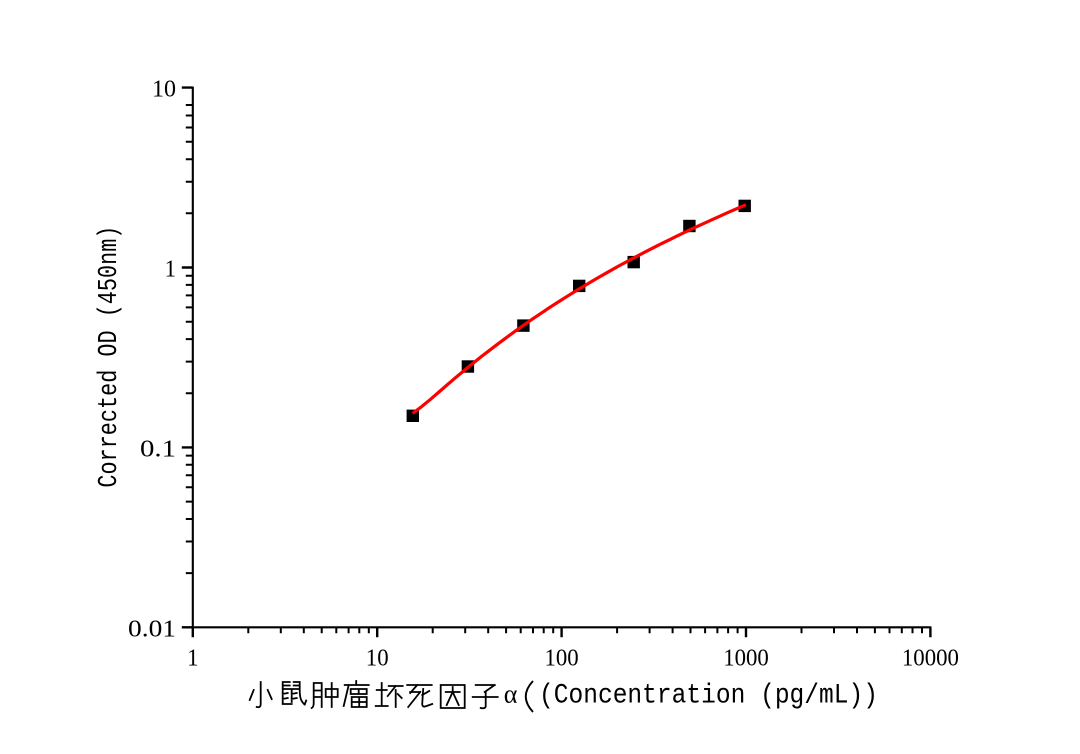  What do you see at coordinates (708, 696) in the screenshot?
I see `svg-text: (Concentration (pg/mL))` at bounding box center [708, 696].